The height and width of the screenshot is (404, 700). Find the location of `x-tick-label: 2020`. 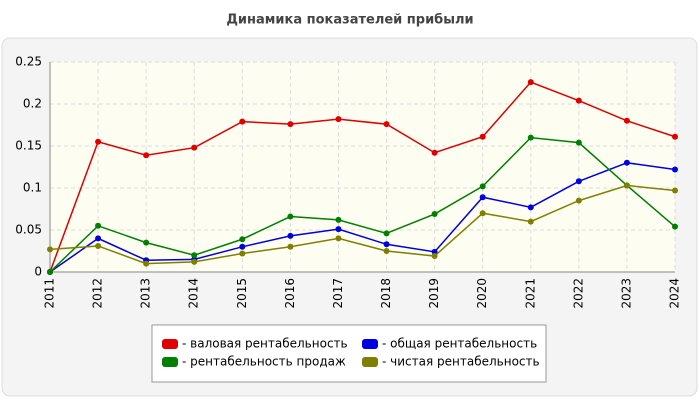

x-tick-label: 2020 is located at coordinates (482, 293).